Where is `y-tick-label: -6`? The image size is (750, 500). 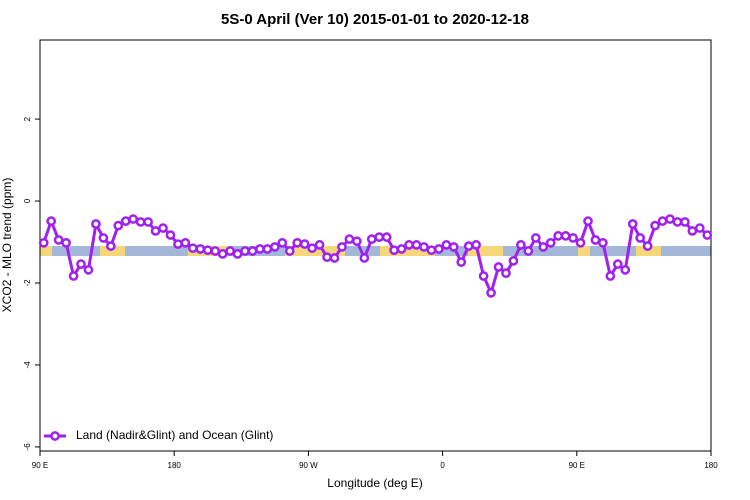 y-tick-label: -6 is located at coordinates (27, 447).